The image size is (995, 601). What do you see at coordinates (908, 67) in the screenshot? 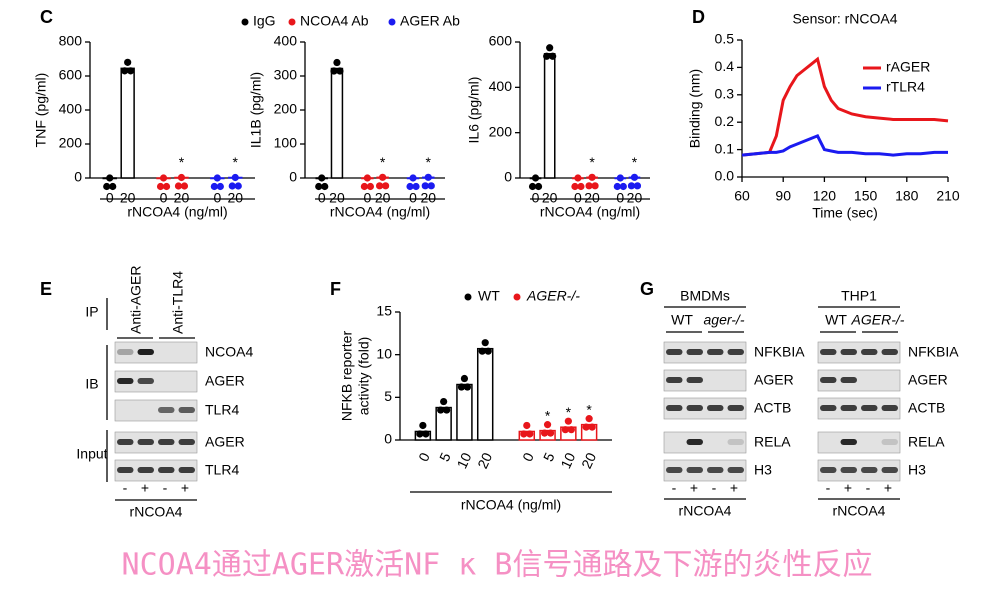
I see `legend-label: rAGER` at bounding box center [908, 67].